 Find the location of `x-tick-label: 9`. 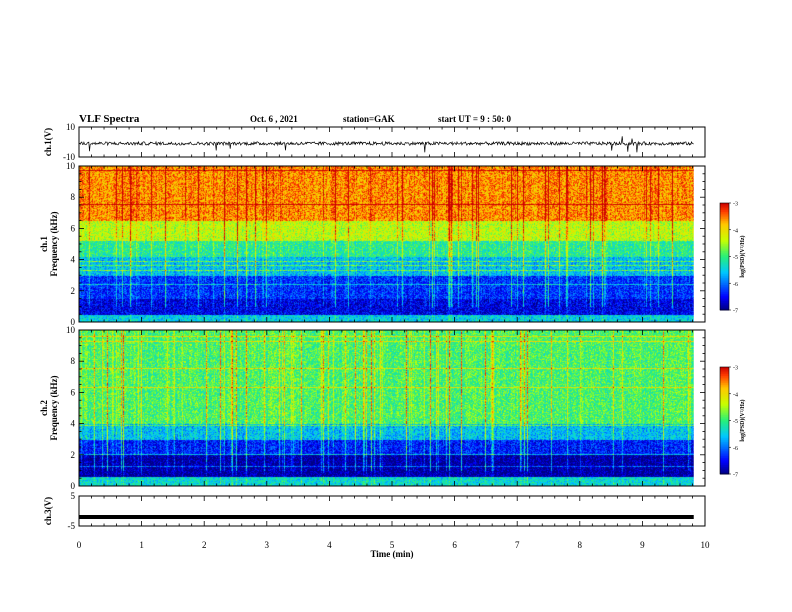

x-tick-label: 9 is located at coordinates (642, 545).